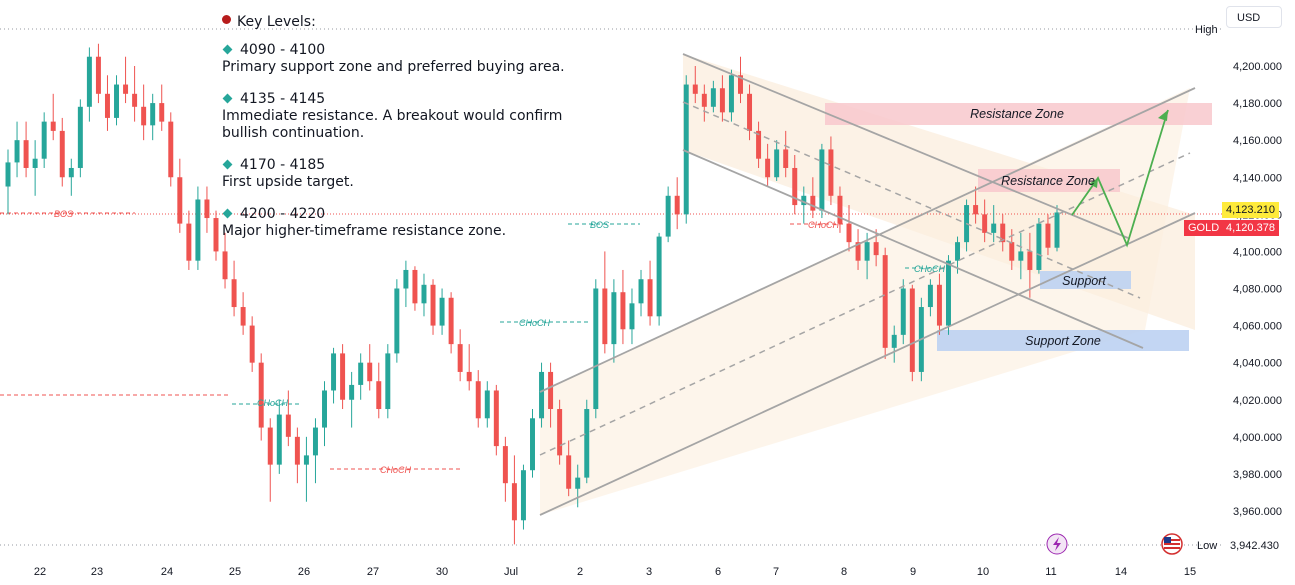 The height and width of the screenshot is (585, 1295). What do you see at coordinates (1057, 544) in the screenshot?
I see `lightning-icon` at bounding box center [1057, 544].